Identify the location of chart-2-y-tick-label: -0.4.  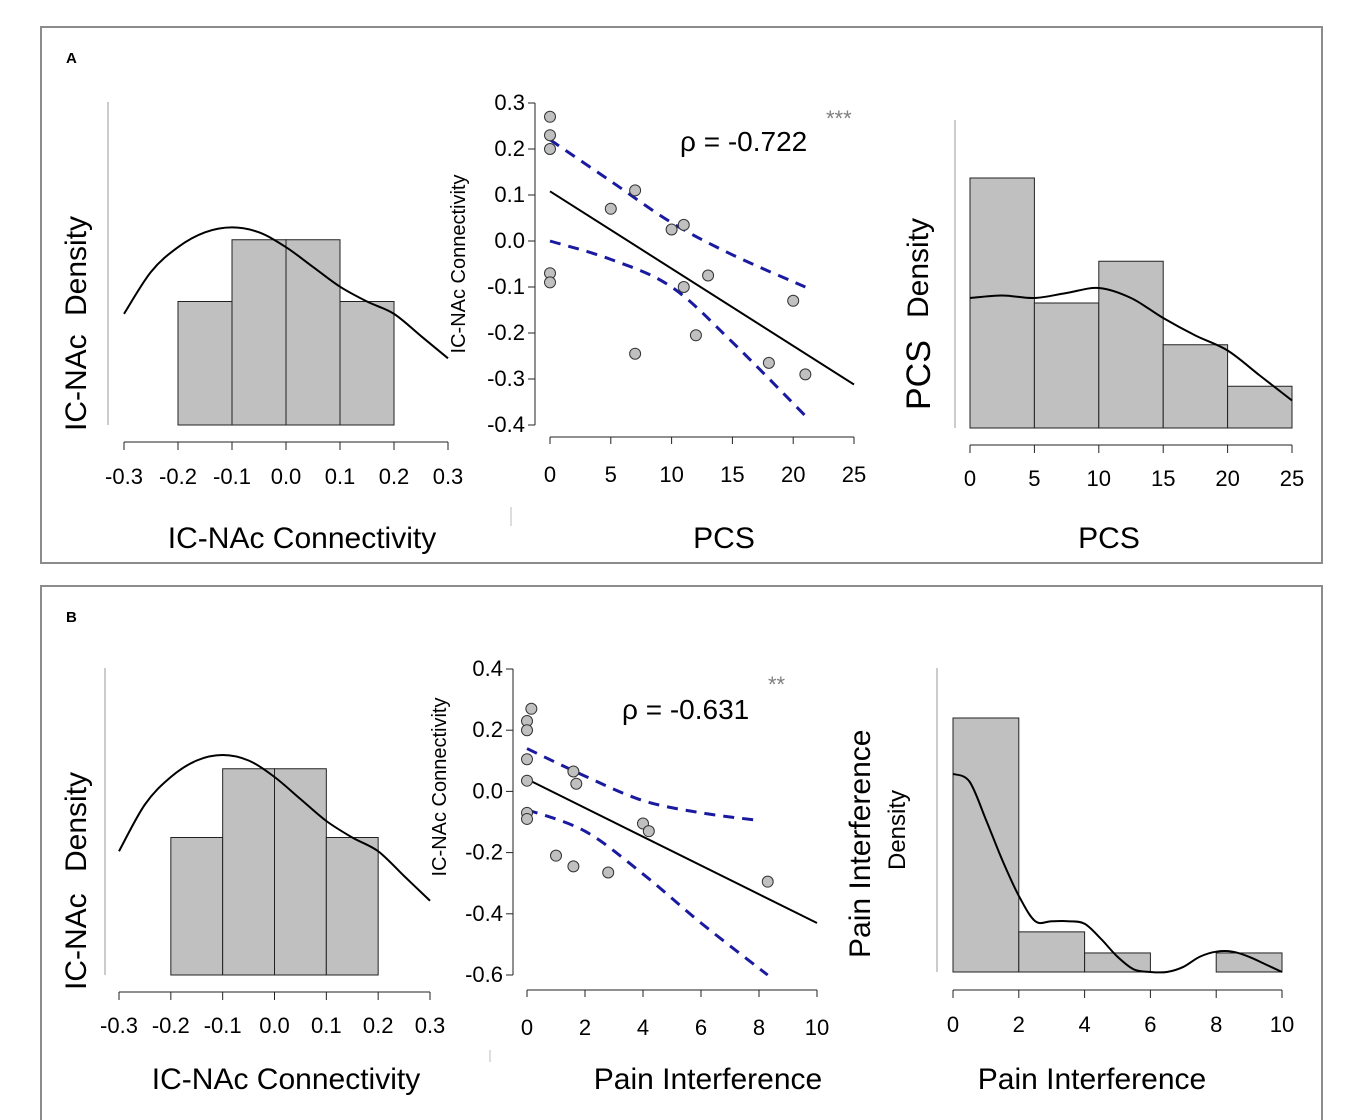
(506, 424).